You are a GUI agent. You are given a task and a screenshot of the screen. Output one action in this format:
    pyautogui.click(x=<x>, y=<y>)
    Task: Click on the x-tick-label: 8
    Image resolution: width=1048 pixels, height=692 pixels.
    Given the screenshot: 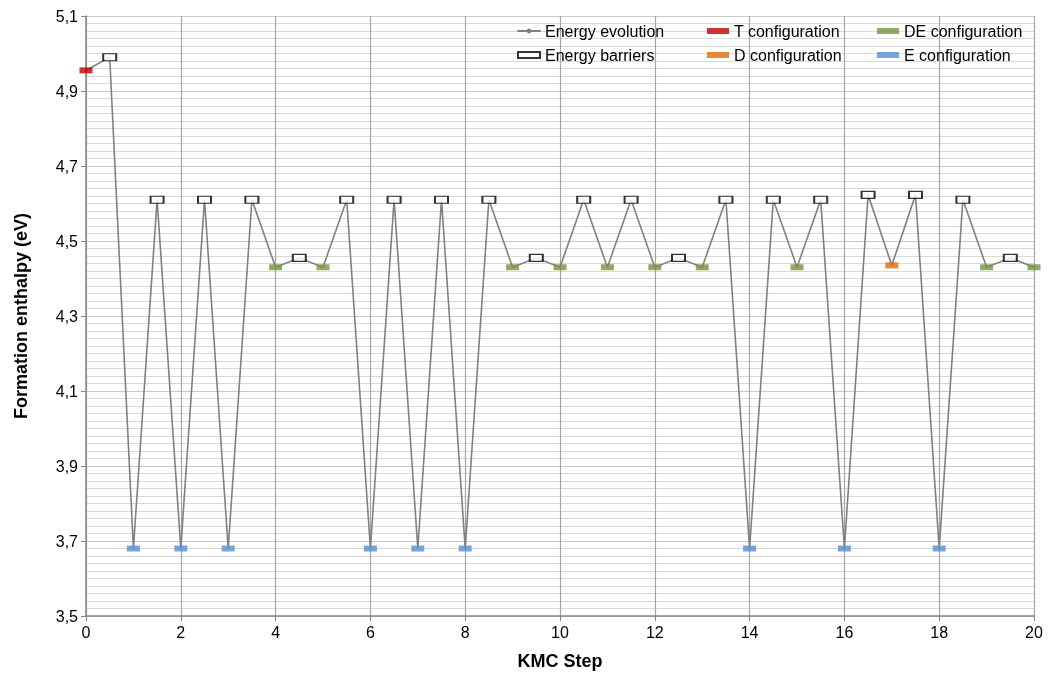 What is the action you would take?
    pyautogui.click(x=465, y=632)
    